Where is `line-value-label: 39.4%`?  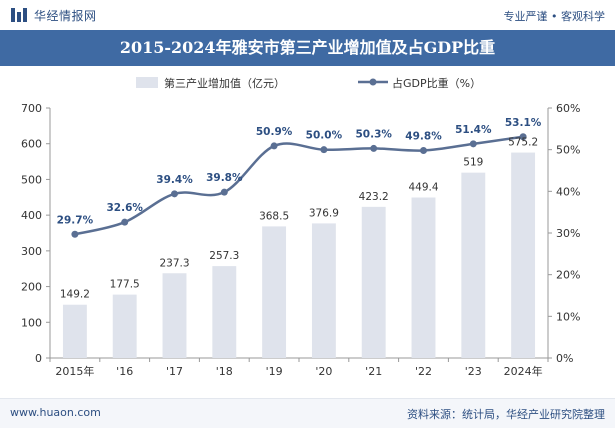
line-value-label: 39.4% is located at coordinates (174, 180).